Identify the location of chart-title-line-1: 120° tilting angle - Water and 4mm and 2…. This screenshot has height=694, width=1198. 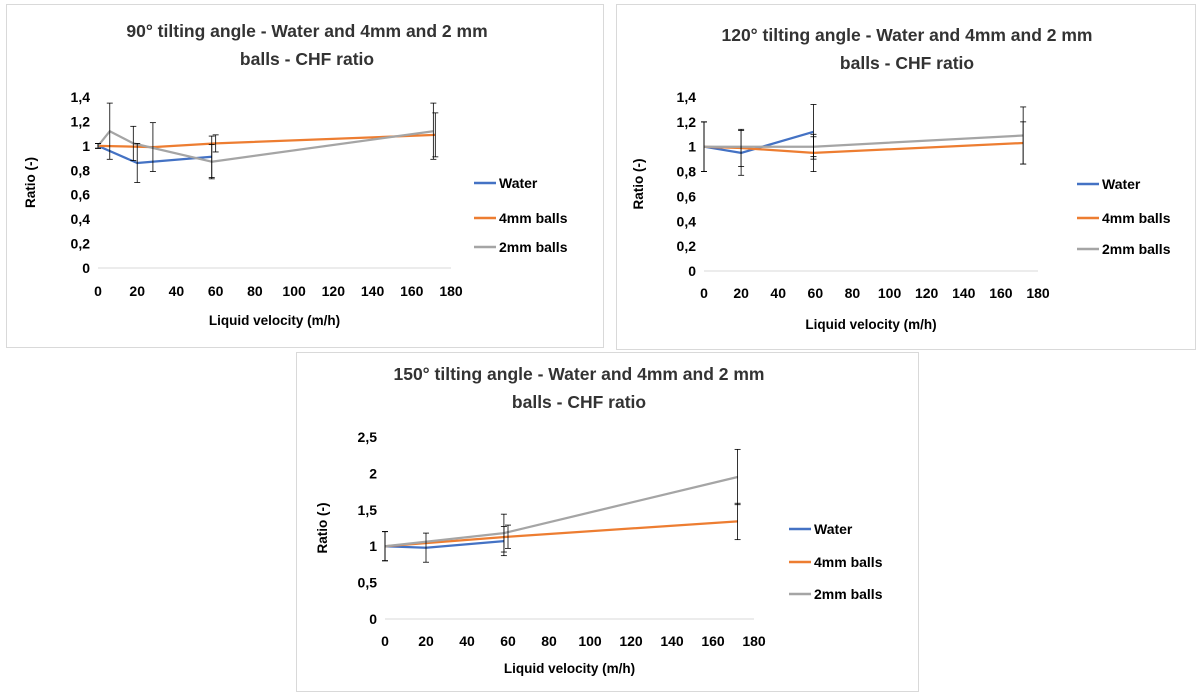
(906, 35).